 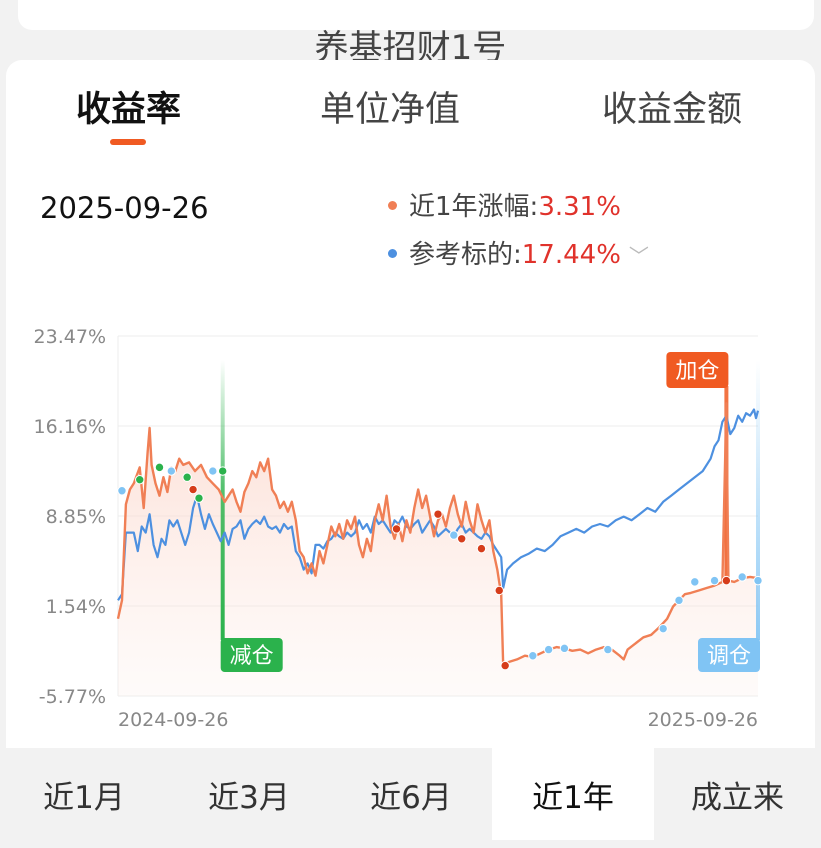 I want to click on period-bar, so click(x=410, y=794).